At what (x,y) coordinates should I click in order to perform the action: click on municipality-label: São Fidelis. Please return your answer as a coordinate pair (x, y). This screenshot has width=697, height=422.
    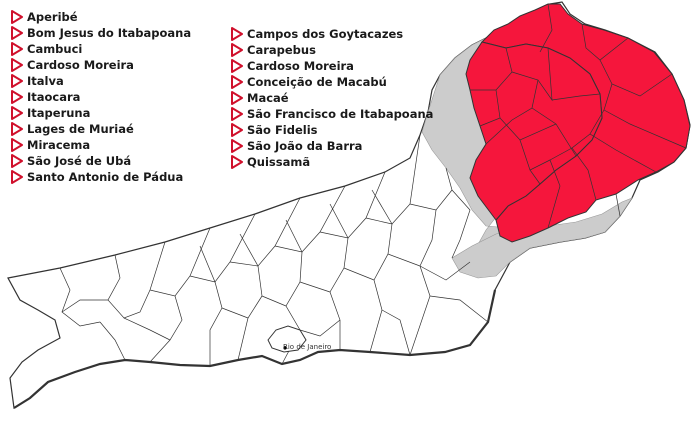
    Looking at the image, I should click on (282, 130).